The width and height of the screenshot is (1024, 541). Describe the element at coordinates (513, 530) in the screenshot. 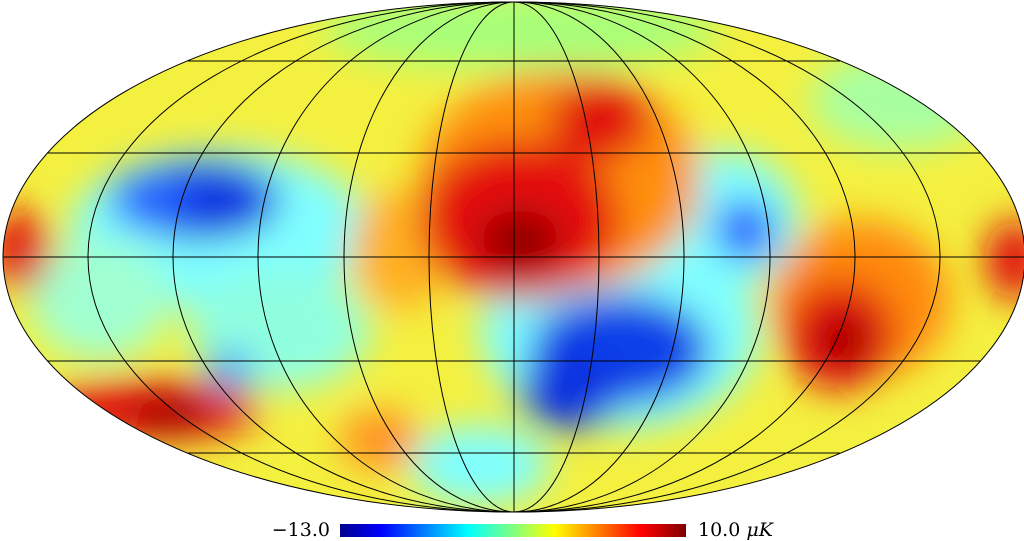

I see `colorbar` at that location.